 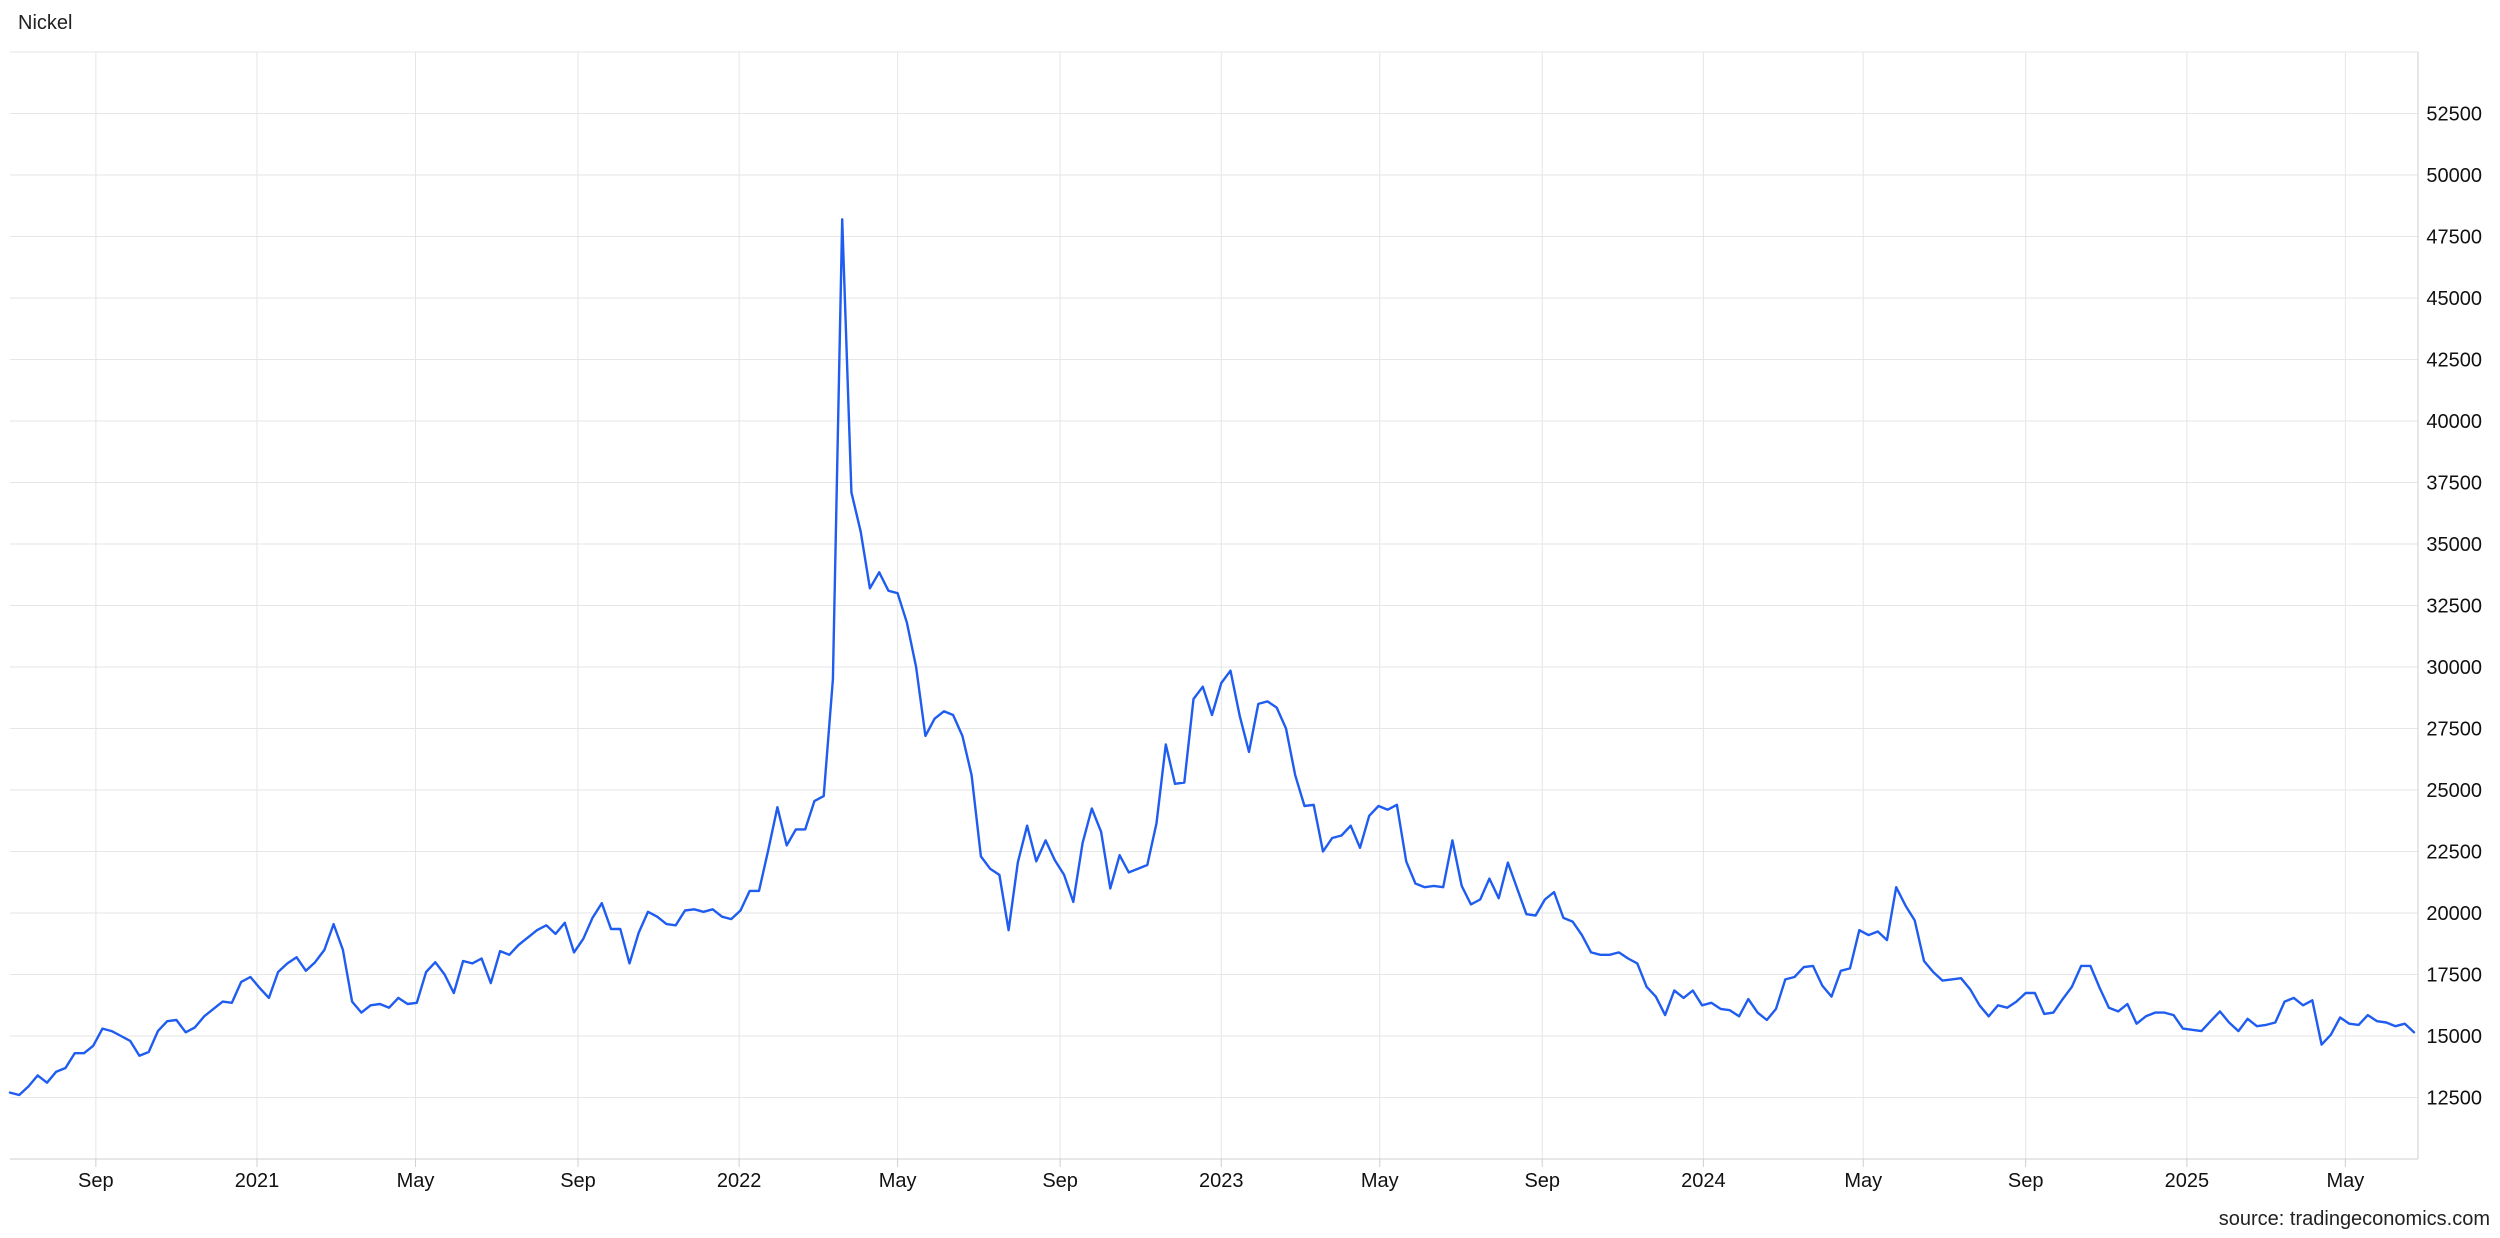 I want to click on y-tick-label: 40000, so click(x=2454, y=422).